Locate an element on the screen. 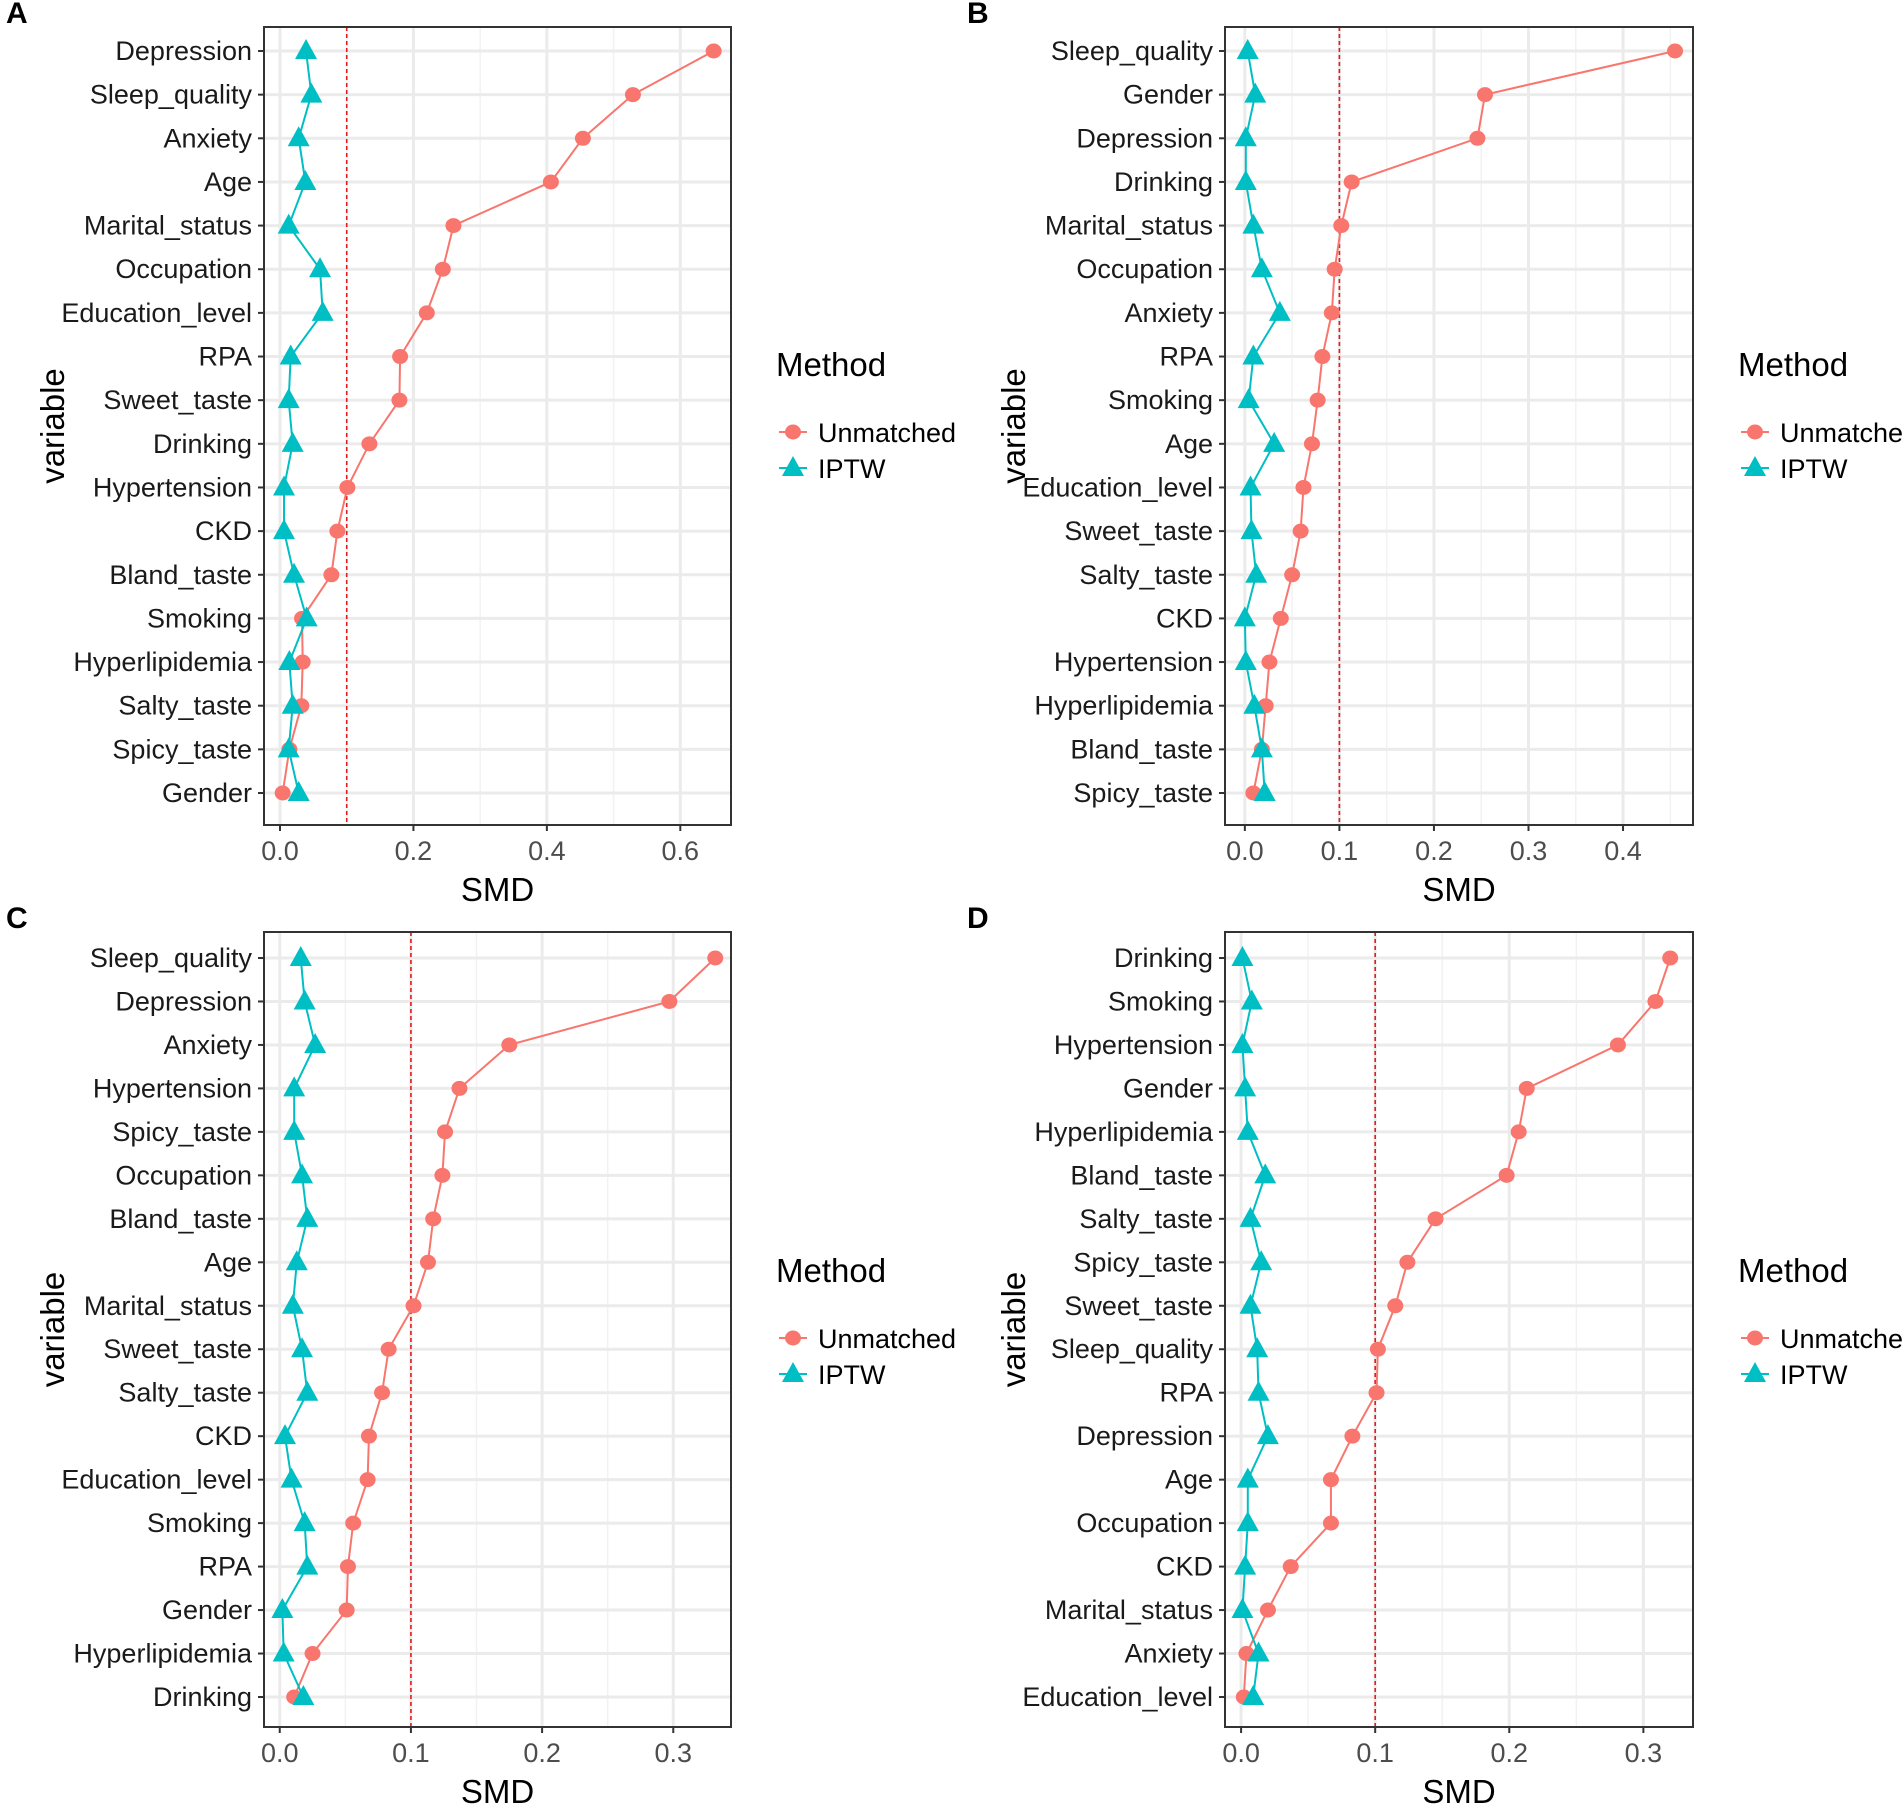  y-tick-label: Education_level is located at coordinates (1117, 1697).